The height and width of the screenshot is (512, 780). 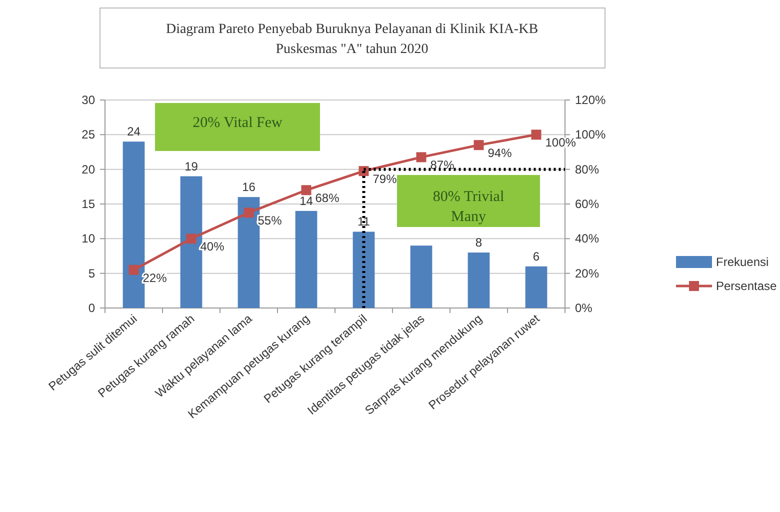 What do you see at coordinates (587, 169) in the screenshot?
I see `y2-tick-label: 80%` at bounding box center [587, 169].